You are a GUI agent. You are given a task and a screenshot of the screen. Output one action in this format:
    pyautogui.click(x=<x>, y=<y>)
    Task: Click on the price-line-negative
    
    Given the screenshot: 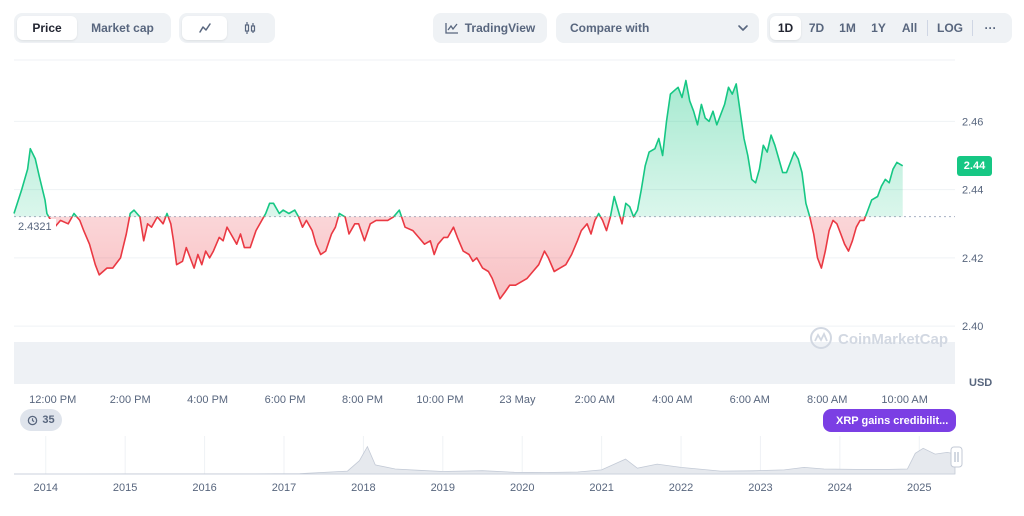 What is the action you would take?
    pyautogui.click(x=457, y=258)
    